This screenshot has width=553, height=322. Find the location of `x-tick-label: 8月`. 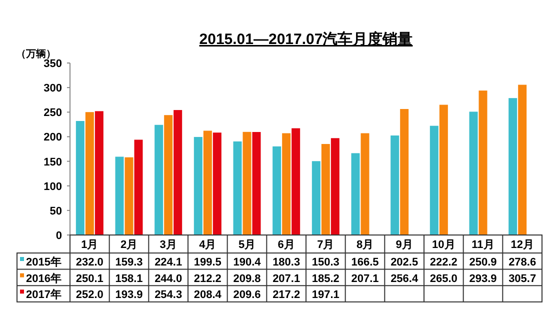

x-tick-label: 8月 is located at coordinates (365, 245).